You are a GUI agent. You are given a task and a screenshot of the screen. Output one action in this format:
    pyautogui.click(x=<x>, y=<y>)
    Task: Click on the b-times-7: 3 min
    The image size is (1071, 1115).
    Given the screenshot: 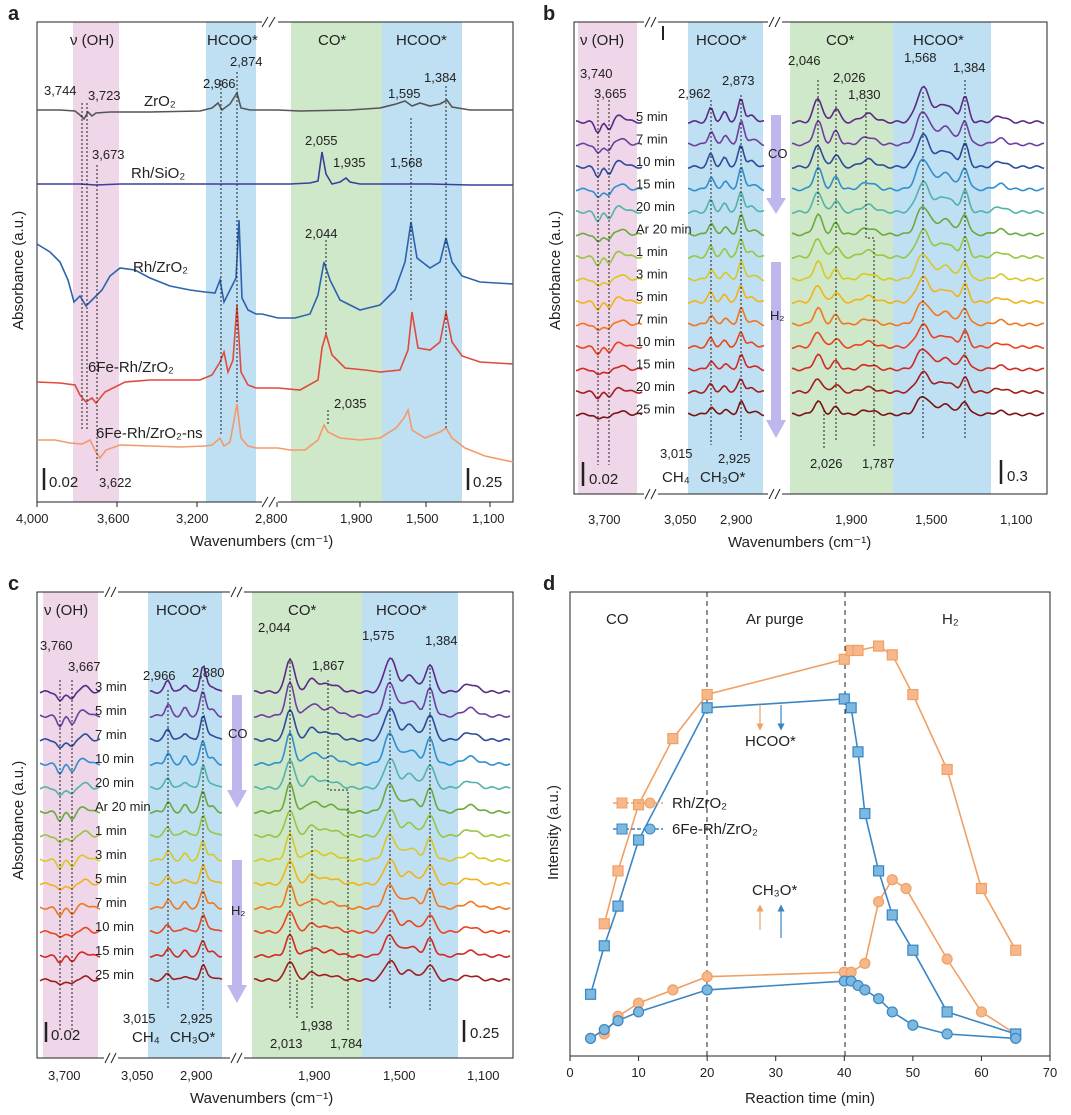 What is the action you would take?
    pyautogui.click(x=652, y=274)
    